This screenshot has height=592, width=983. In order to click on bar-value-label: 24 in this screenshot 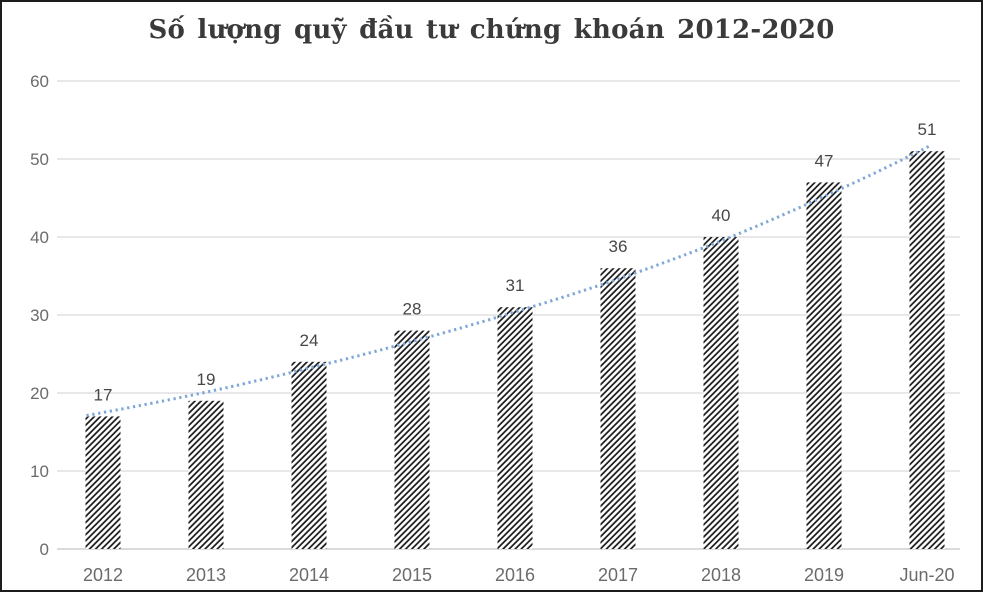, I will do `click(309, 340)`.